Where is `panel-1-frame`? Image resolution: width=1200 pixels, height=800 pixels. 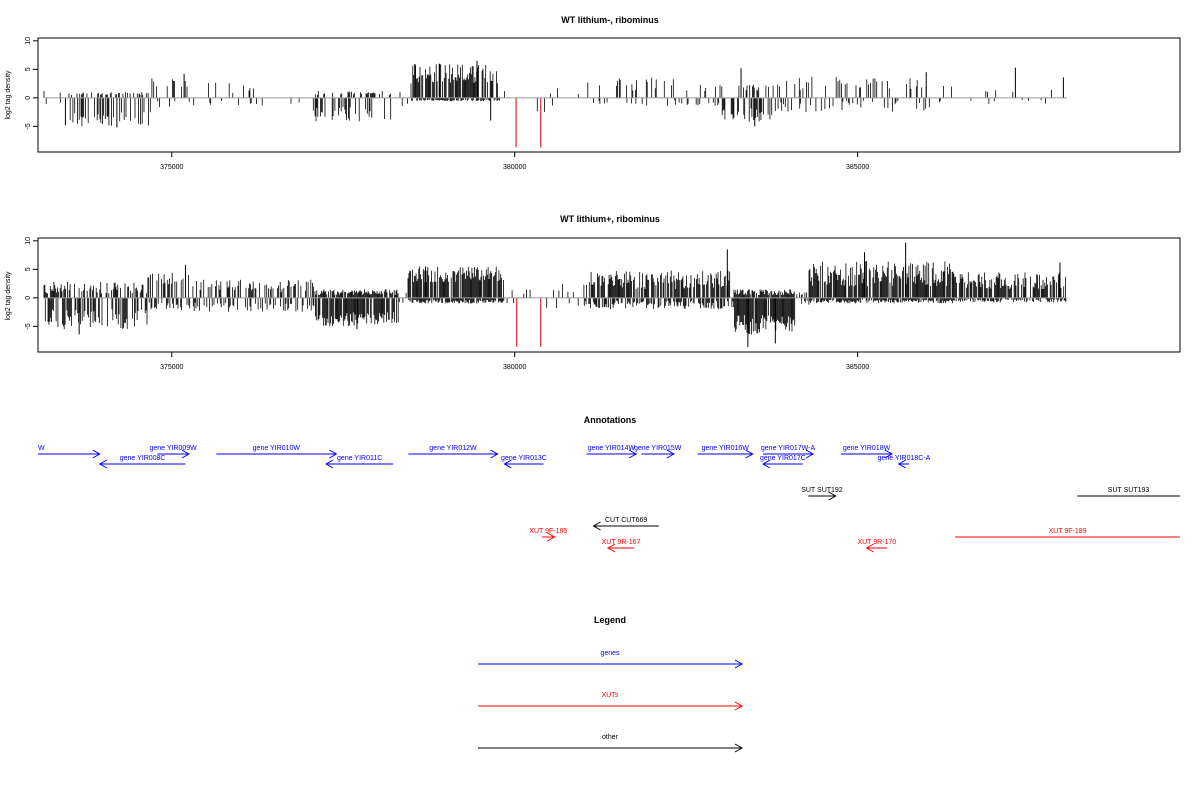 panel-1-frame is located at coordinates (609, 95).